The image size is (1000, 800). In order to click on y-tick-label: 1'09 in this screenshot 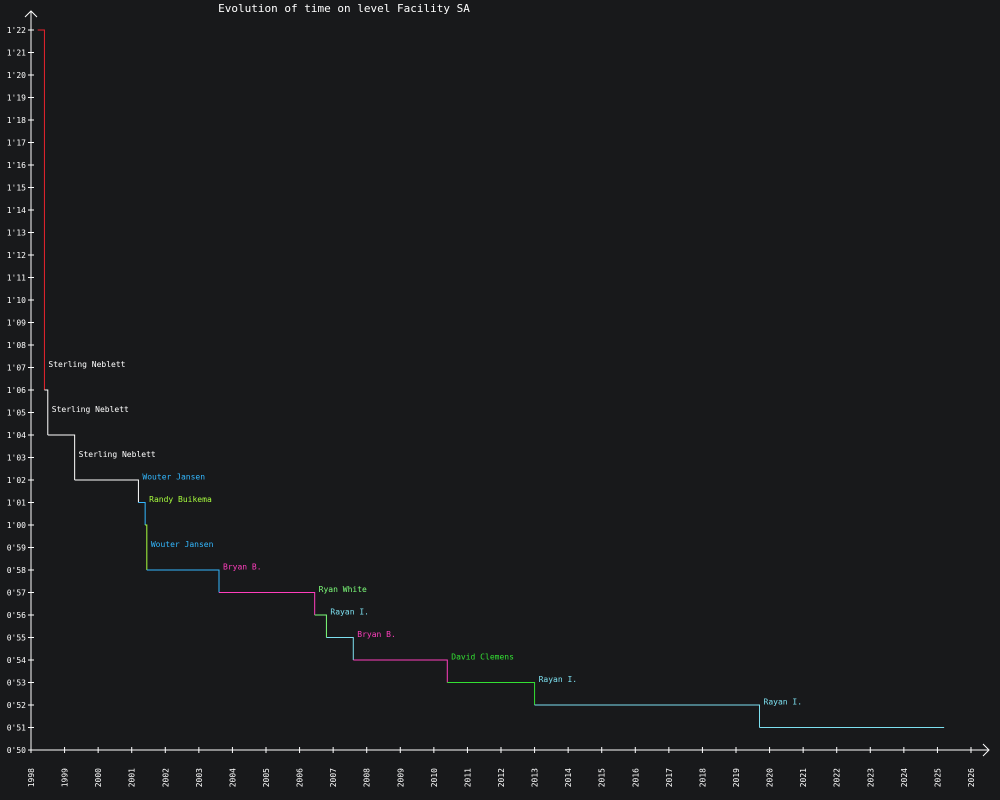, I will do `click(16, 323)`.